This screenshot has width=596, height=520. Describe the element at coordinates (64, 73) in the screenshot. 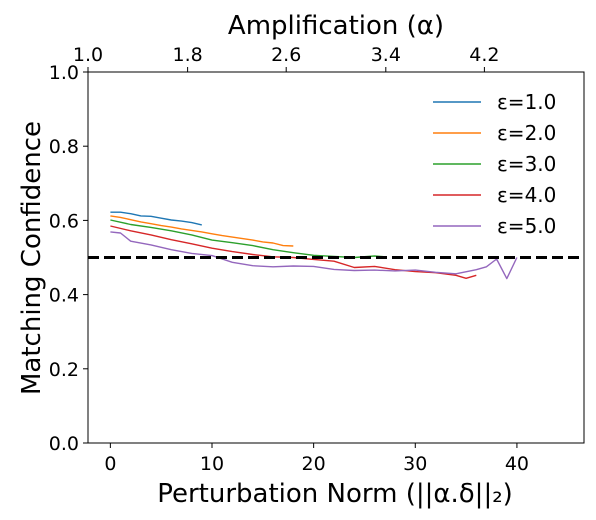

I see `y-tick-label: 1.0` at that location.